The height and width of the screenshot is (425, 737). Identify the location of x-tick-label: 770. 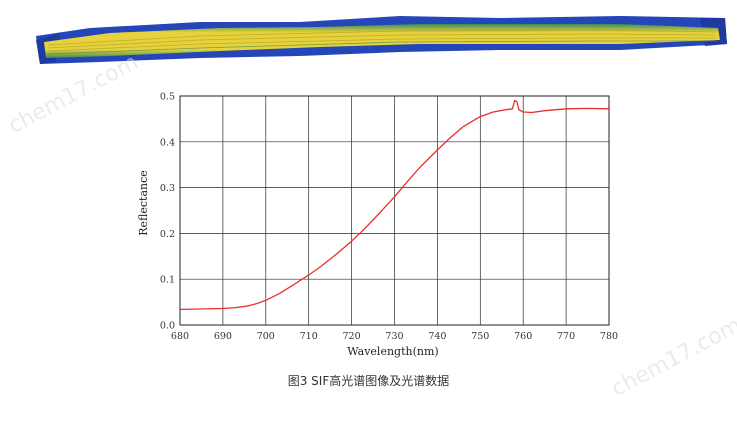
(566, 336).